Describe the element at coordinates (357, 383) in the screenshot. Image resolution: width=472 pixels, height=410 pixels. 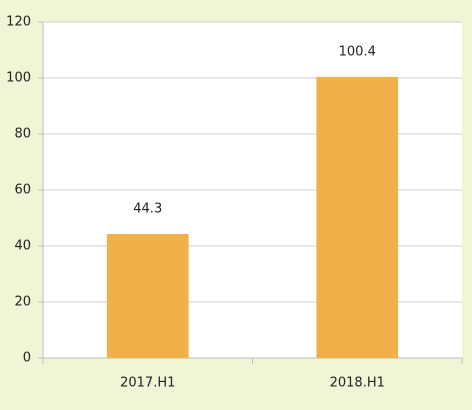
I see `x-tick-label: 2018.H1` at that location.